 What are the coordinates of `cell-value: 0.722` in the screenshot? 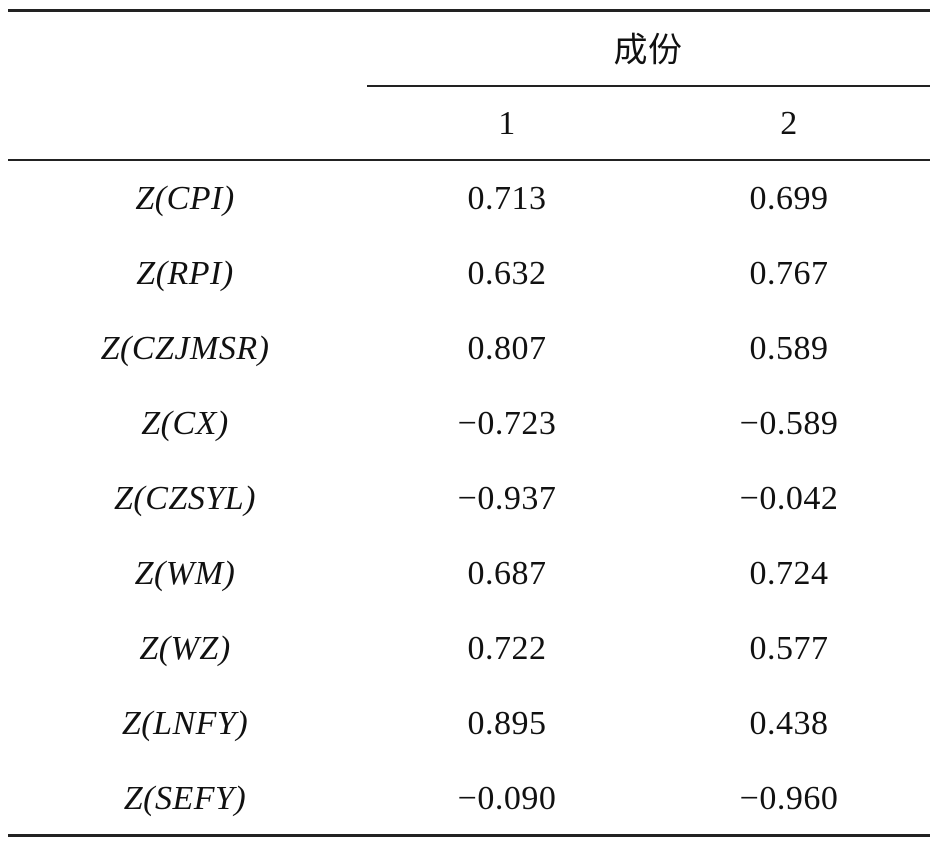 It's located at (507, 648).